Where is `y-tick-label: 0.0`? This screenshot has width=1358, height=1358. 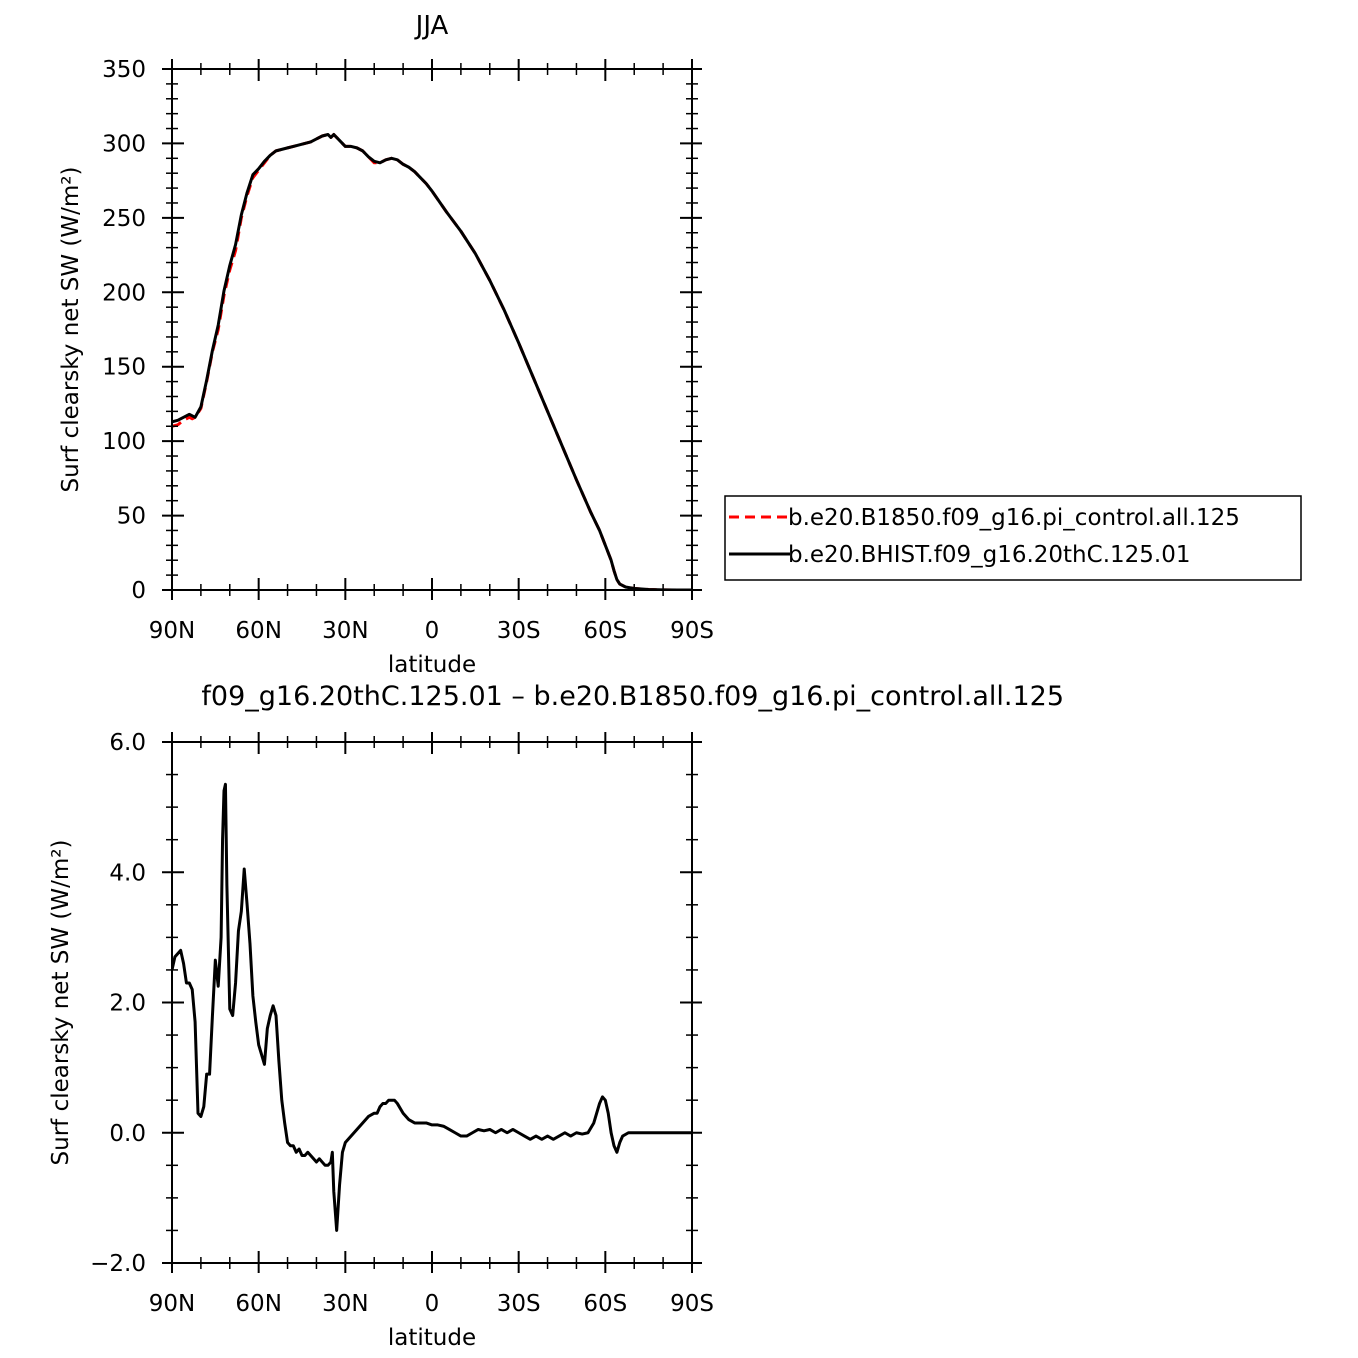 y-tick-label: 0.0 is located at coordinates (127, 1134).